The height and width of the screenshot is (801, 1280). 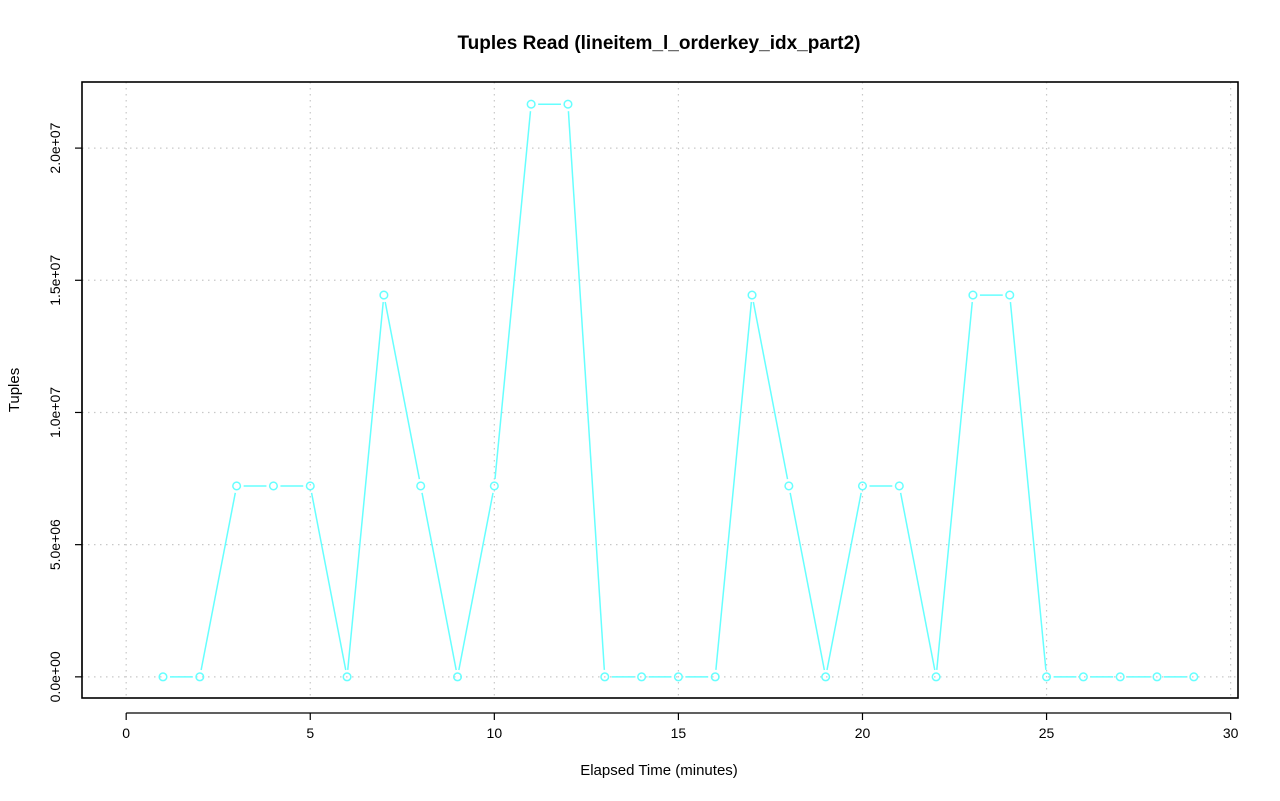 What do you see at coordinates (126, 733) in the screenshot?
I see `x-tick-label: 0` at bounding box center [126, 733].